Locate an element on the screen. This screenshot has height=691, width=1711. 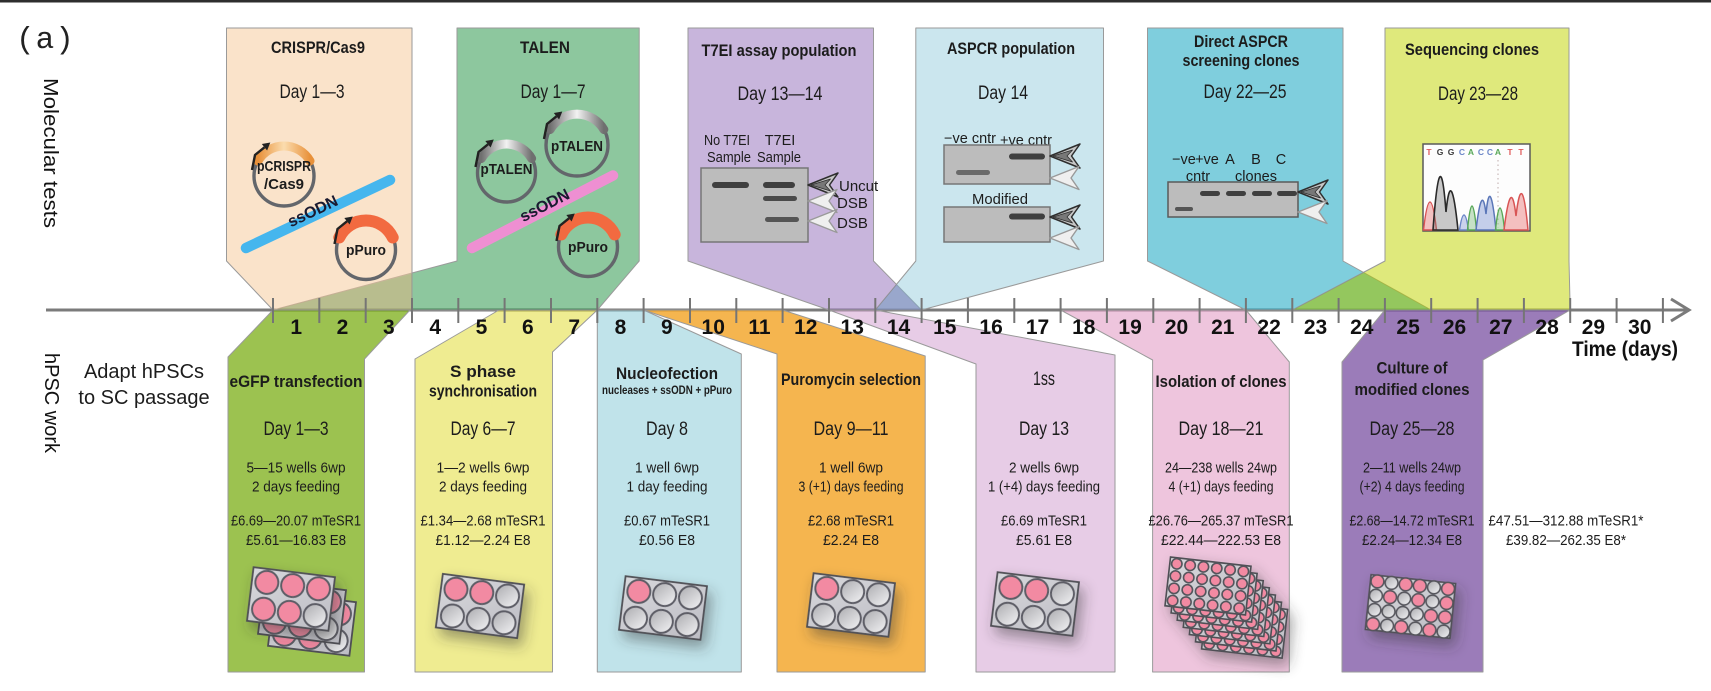
svg-text: 15 is located at coordinates (945, 327).